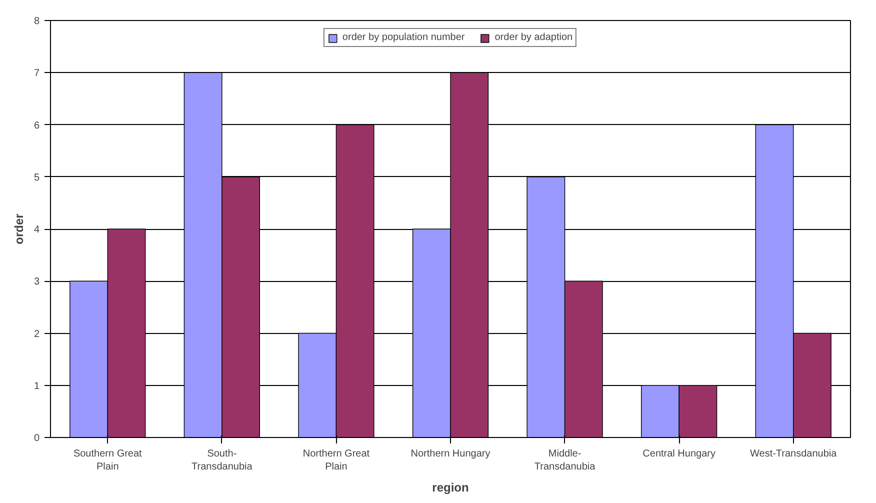 The image size is (876, 503). Describe the element at coordinates (450, 454) in the screenshot. I see `x-tick-label: Northern Hungary` at that location.